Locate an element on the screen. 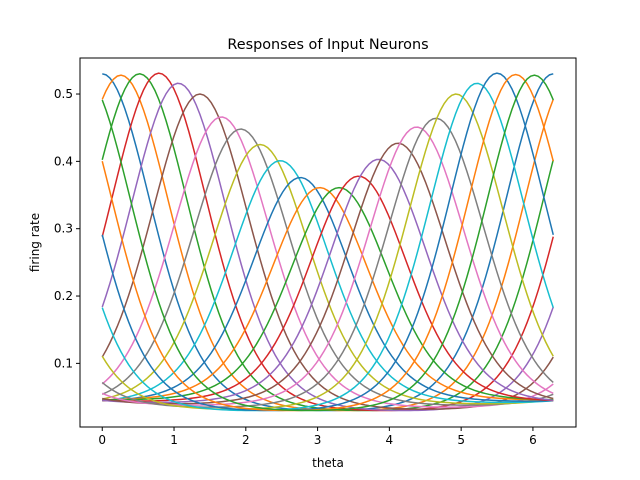 The height and width of the screenshot is (480, 640). y-tick-label: 0.2 is located at coordinates (63, 296).